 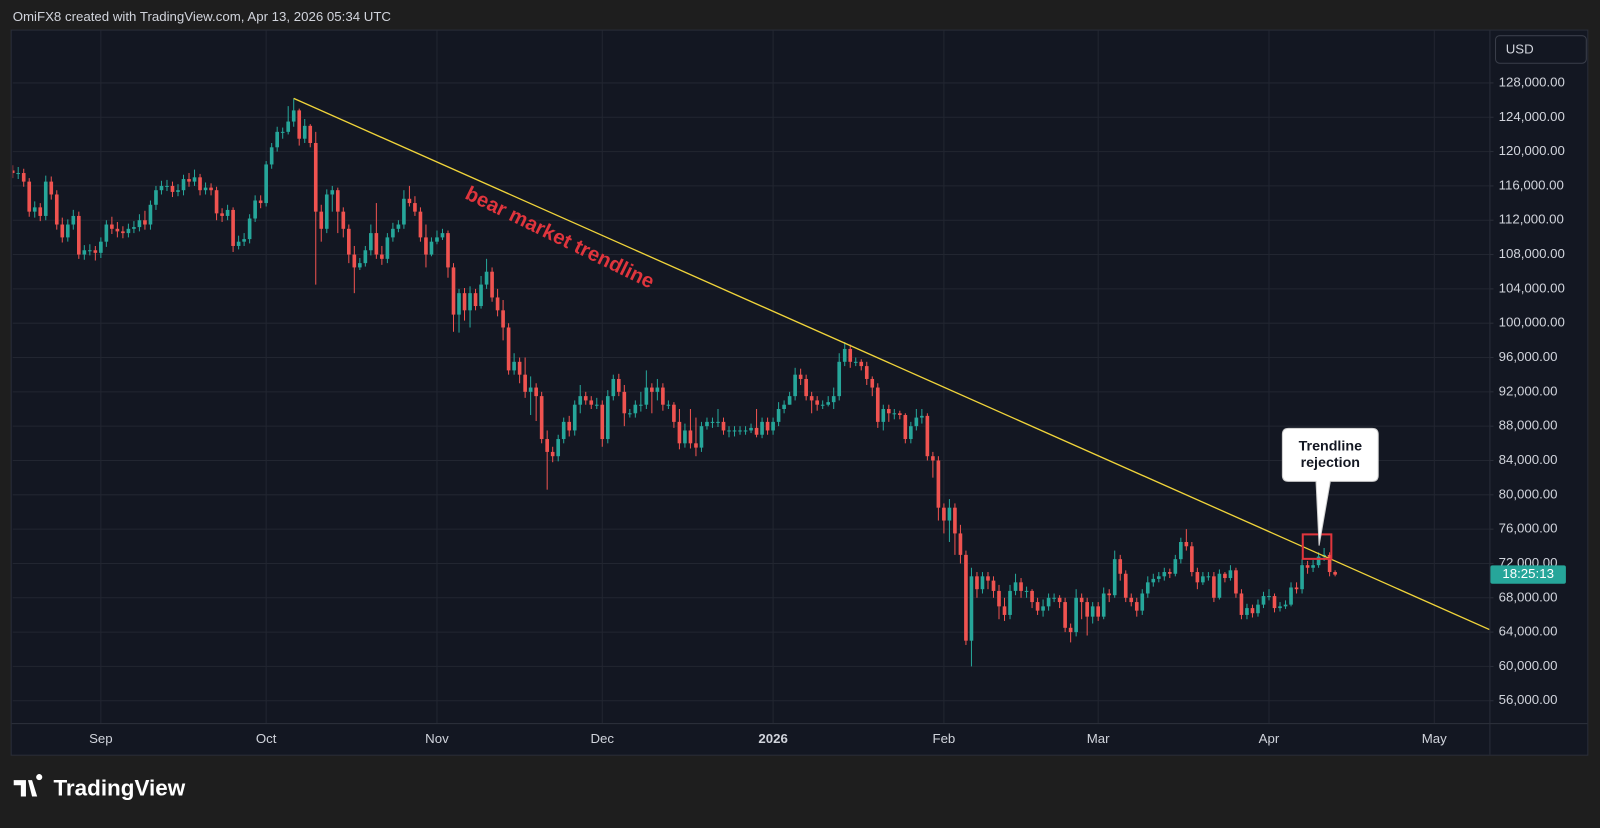 I want to click on callout, so click(x=1330, y=486).